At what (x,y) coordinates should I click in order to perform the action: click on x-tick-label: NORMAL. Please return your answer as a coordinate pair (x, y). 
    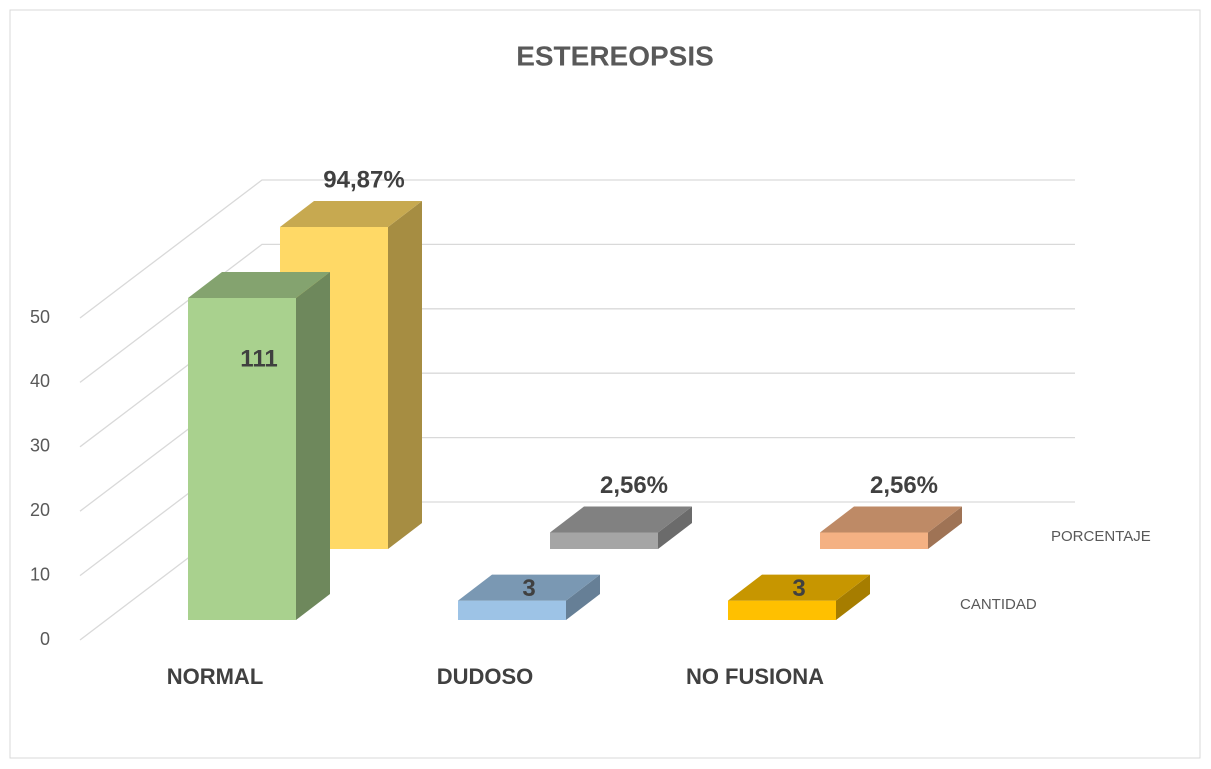
    Looking at the image, I should click on (215, 676).